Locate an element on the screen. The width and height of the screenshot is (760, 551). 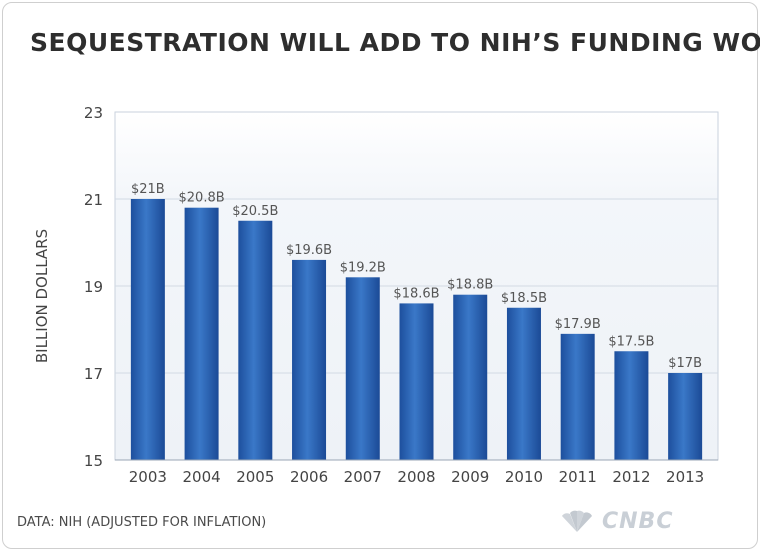
data-label: $17.9B is located at coordinates (578, 324).